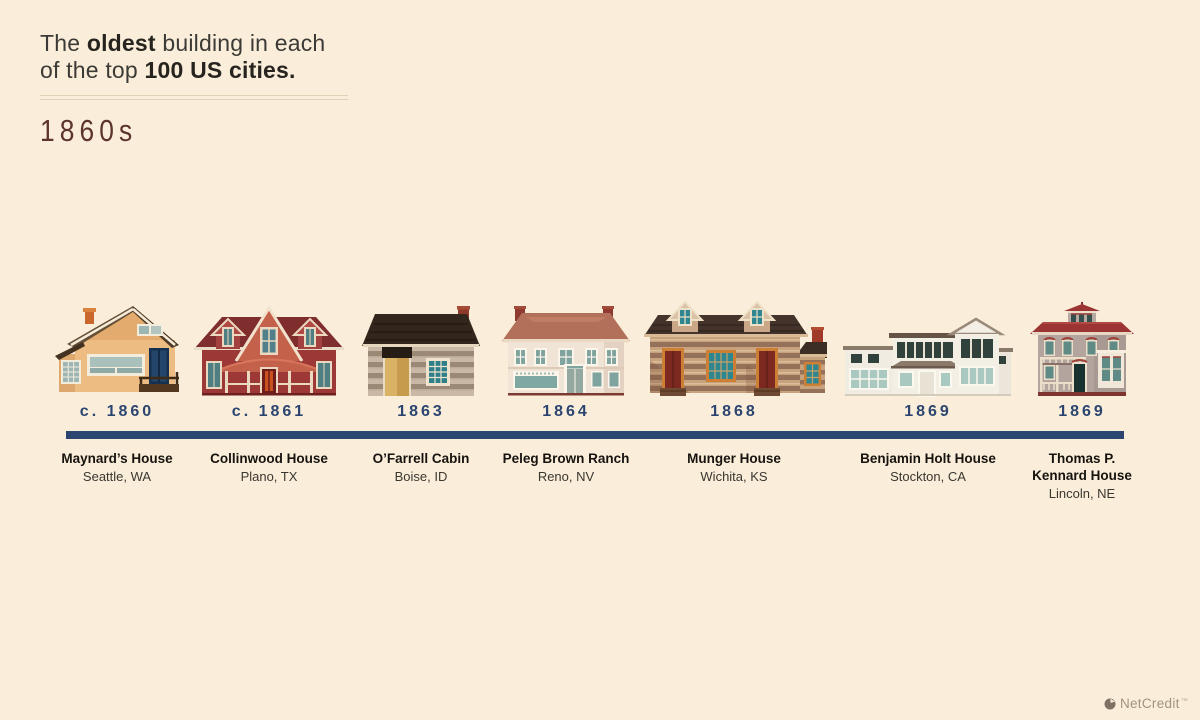  What do you see at coordinates (1082, 339) in the screenshot?
I see `thomas-p-kennard-house-illustration` at bounding box center [1082, 339].